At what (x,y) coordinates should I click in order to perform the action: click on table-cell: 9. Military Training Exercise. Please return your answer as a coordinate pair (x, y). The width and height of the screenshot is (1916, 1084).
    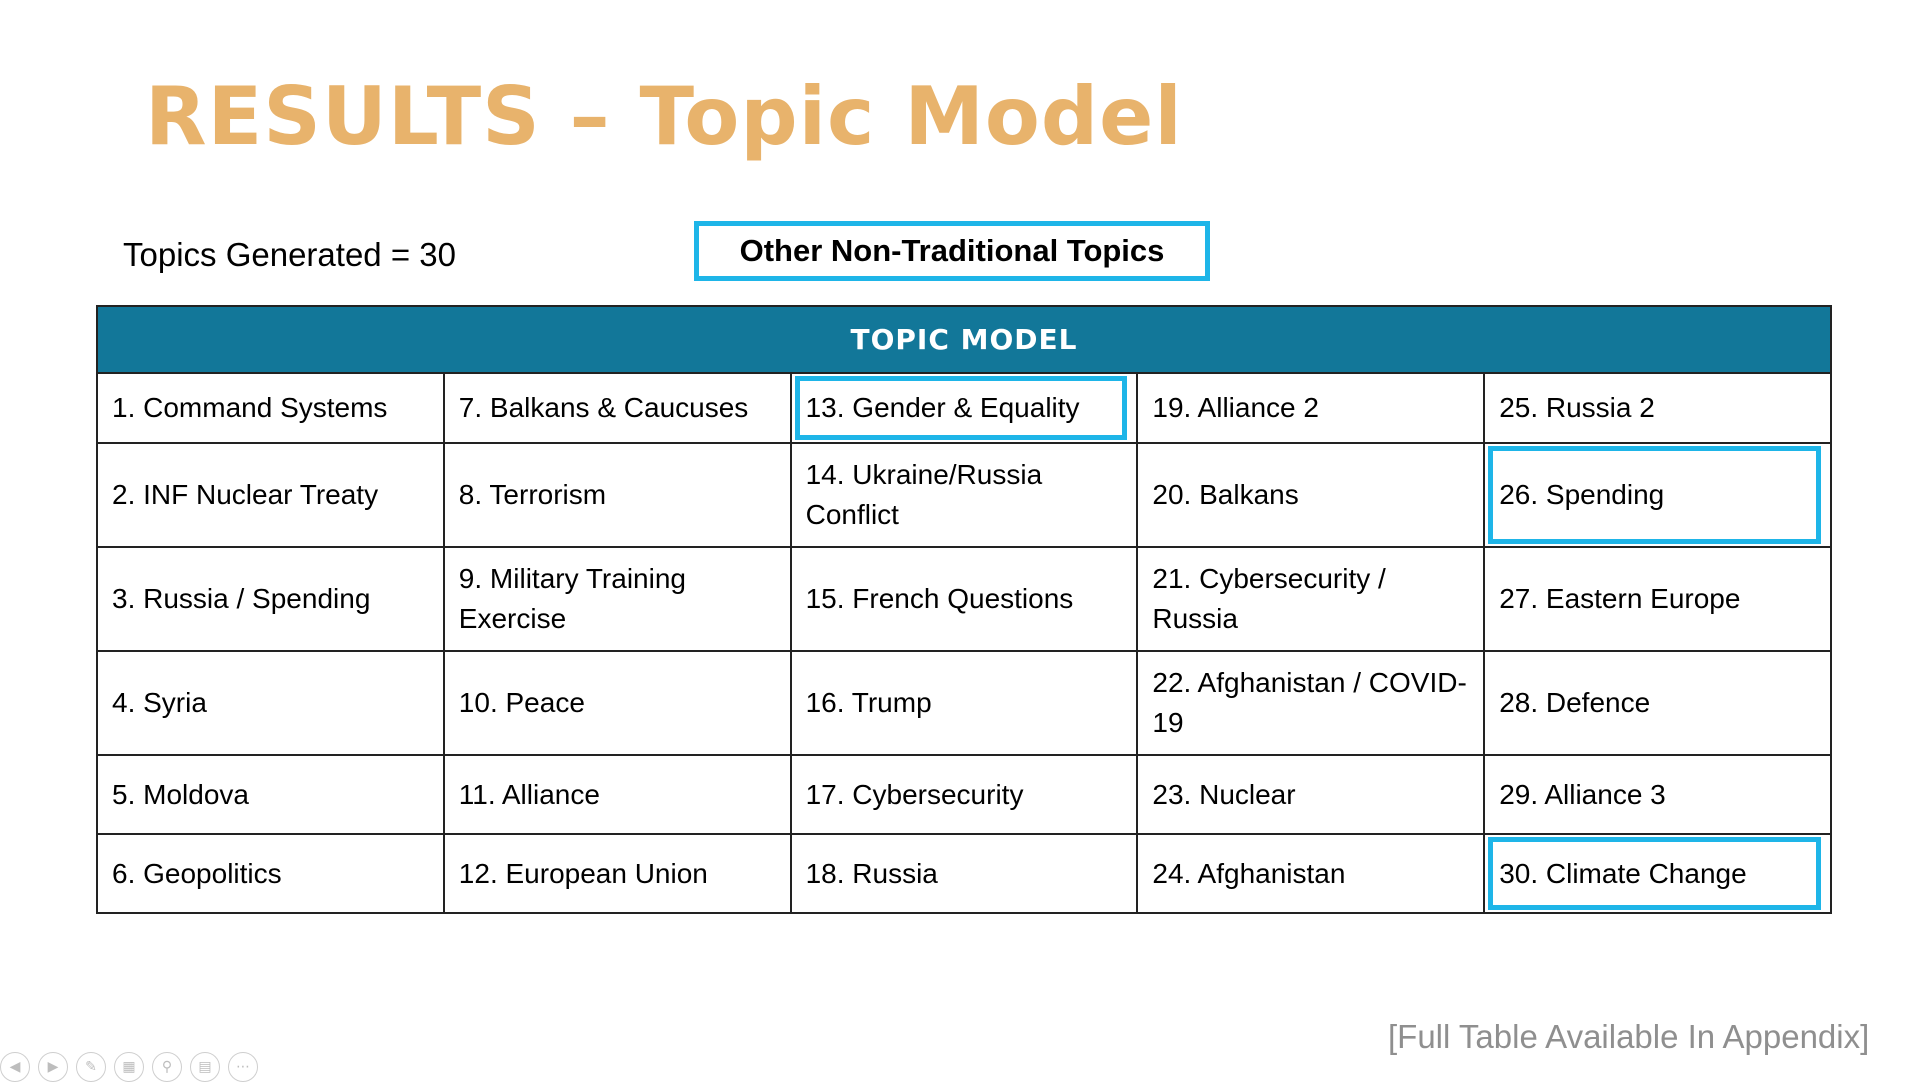
    Looking at the image, I should click on (617, 599).